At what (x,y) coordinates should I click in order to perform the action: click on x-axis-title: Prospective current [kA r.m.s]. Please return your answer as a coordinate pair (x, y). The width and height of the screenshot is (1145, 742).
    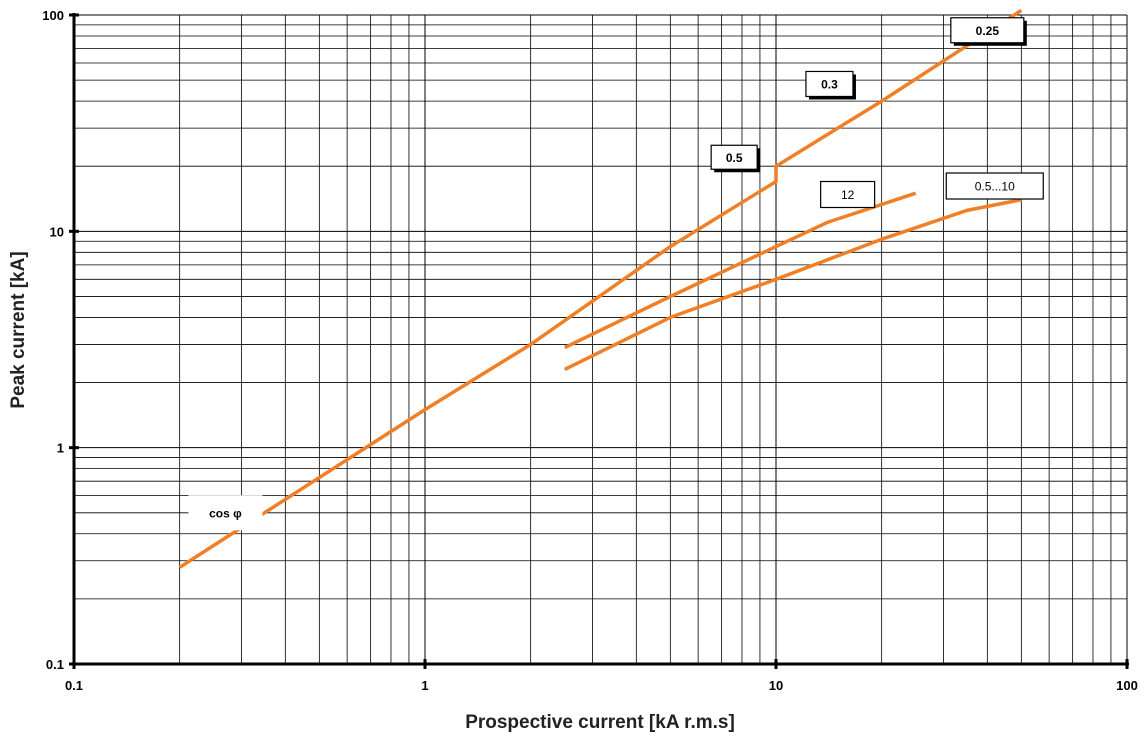
    Looking at the image, I should click on (600, 722).